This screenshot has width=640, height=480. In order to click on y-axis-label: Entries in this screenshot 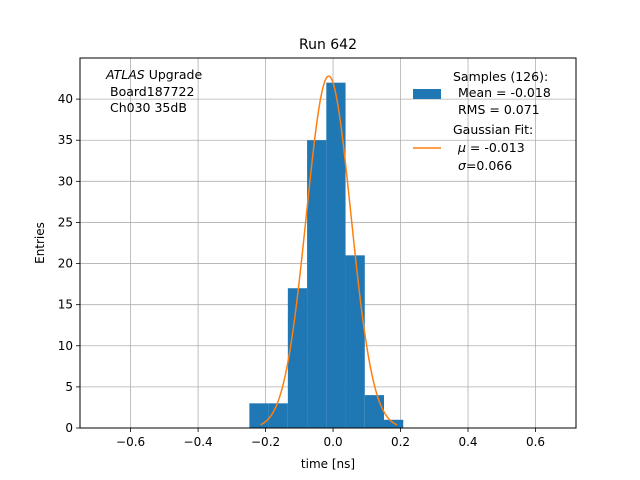, I will do `click(40, 243)`.